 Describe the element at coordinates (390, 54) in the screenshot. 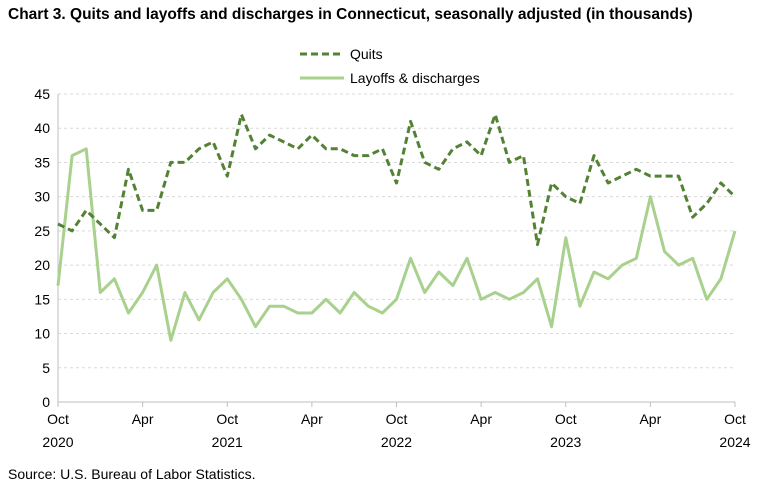

I see `legend-item-quits: Quits` at that location.